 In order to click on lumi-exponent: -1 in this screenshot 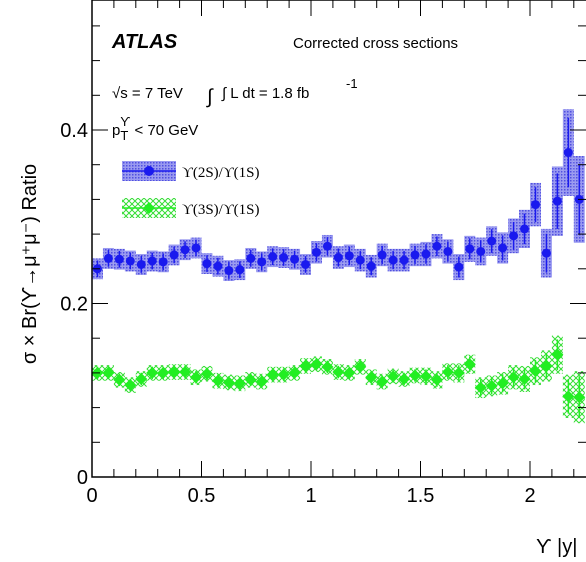, I will do `click(352, 83)`.